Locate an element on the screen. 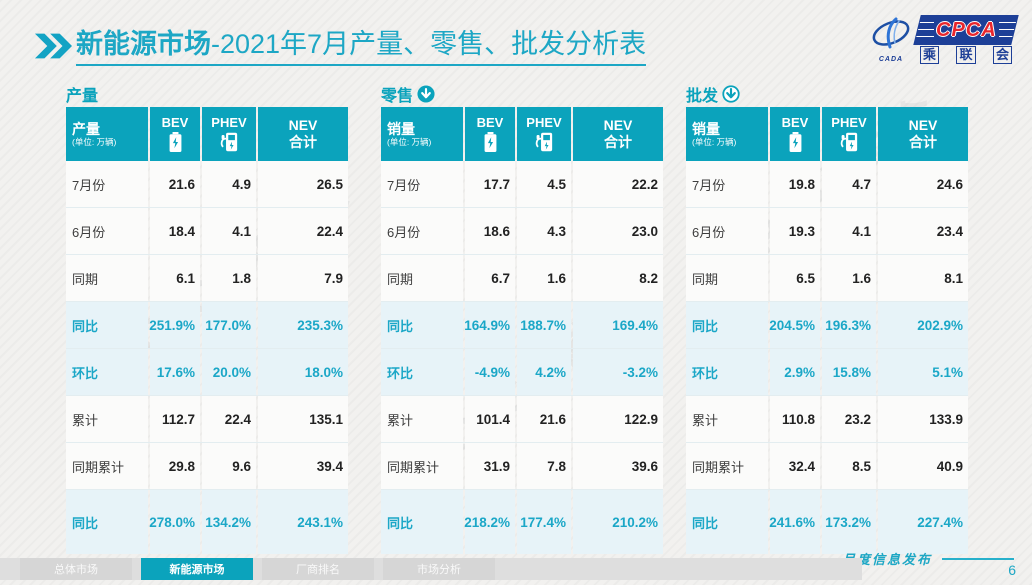 The image size is (1032, 585). table-row: 同比 204.5% 196.3% 202.9% is located at coordinates (827, 324).